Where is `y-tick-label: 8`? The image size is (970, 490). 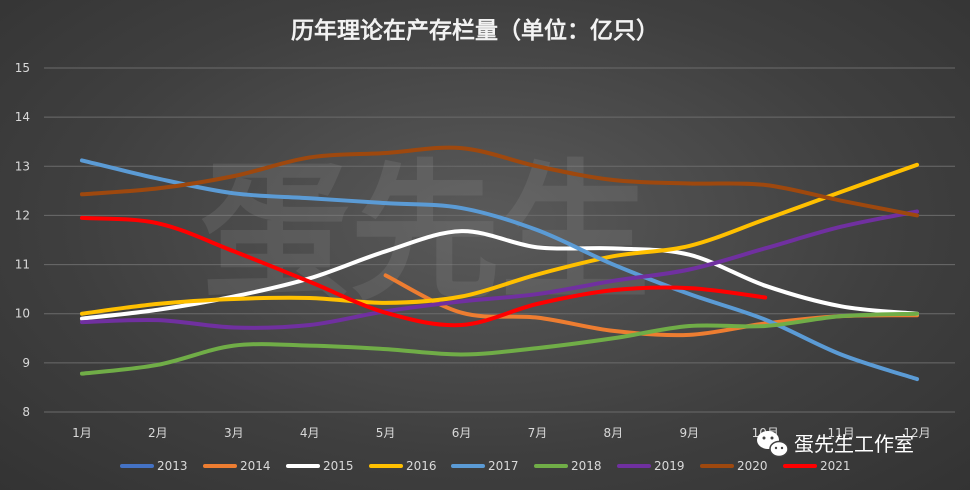 y-tick-label: 8 is located at coordinates (26, 412).